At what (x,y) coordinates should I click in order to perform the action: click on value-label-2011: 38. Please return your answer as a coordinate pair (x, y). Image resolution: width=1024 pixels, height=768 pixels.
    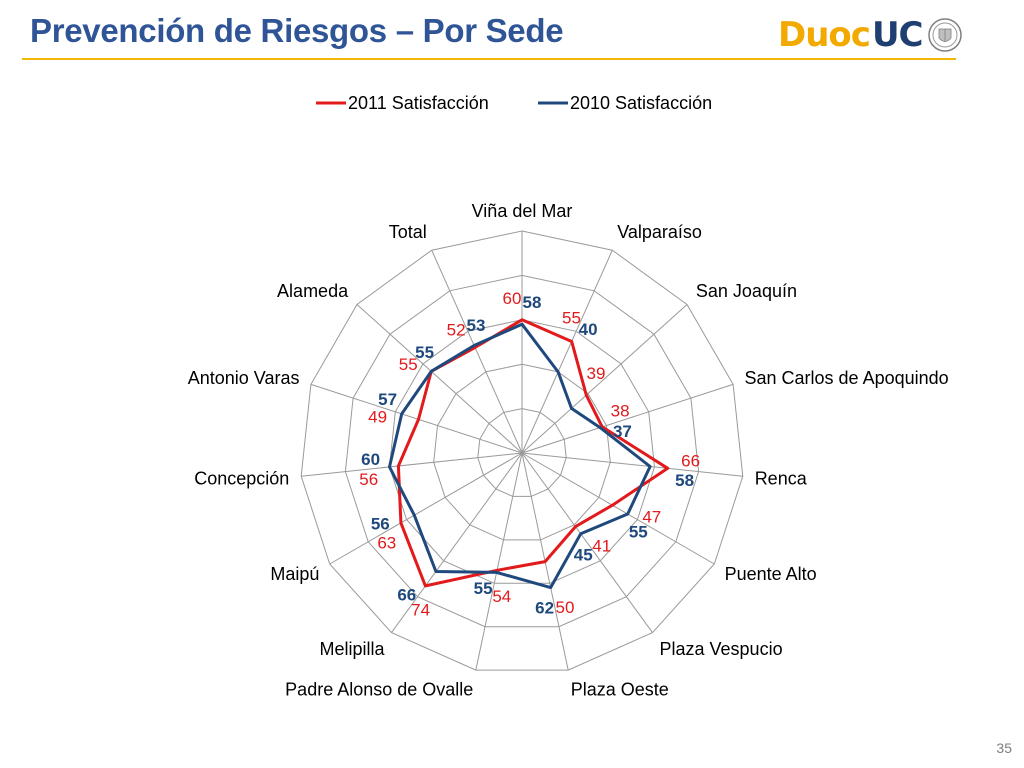
    Looking at the image, I should click on (620, 411).